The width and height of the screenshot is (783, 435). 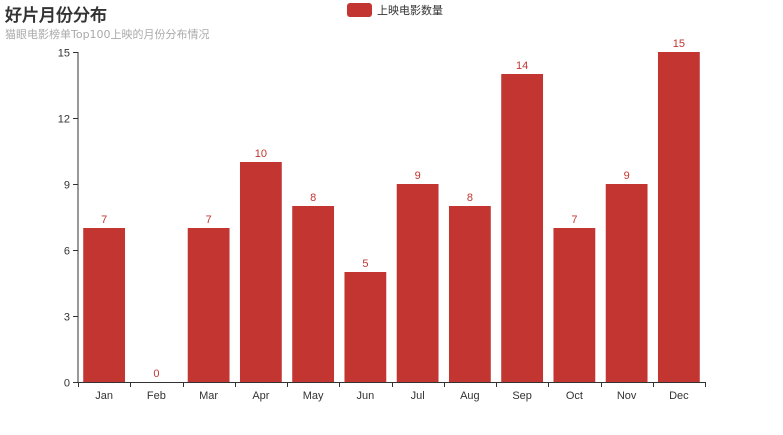 I want to click on data-label: 5, so click(x=365, y=264).